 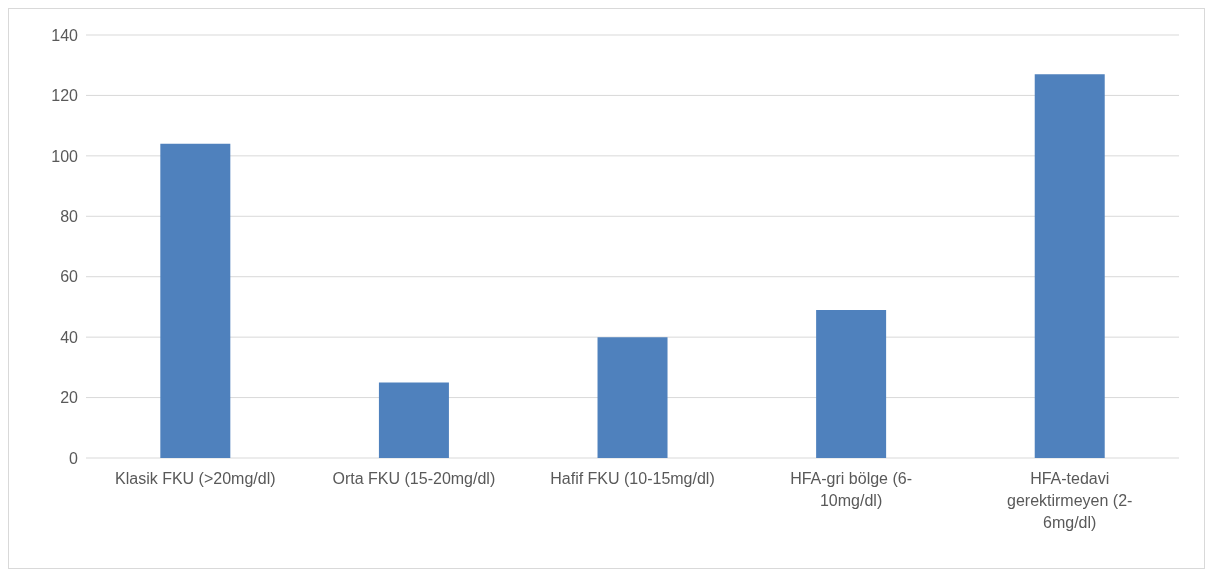 I want to click on y-tick-label: 140, so click(x=65, y=35).